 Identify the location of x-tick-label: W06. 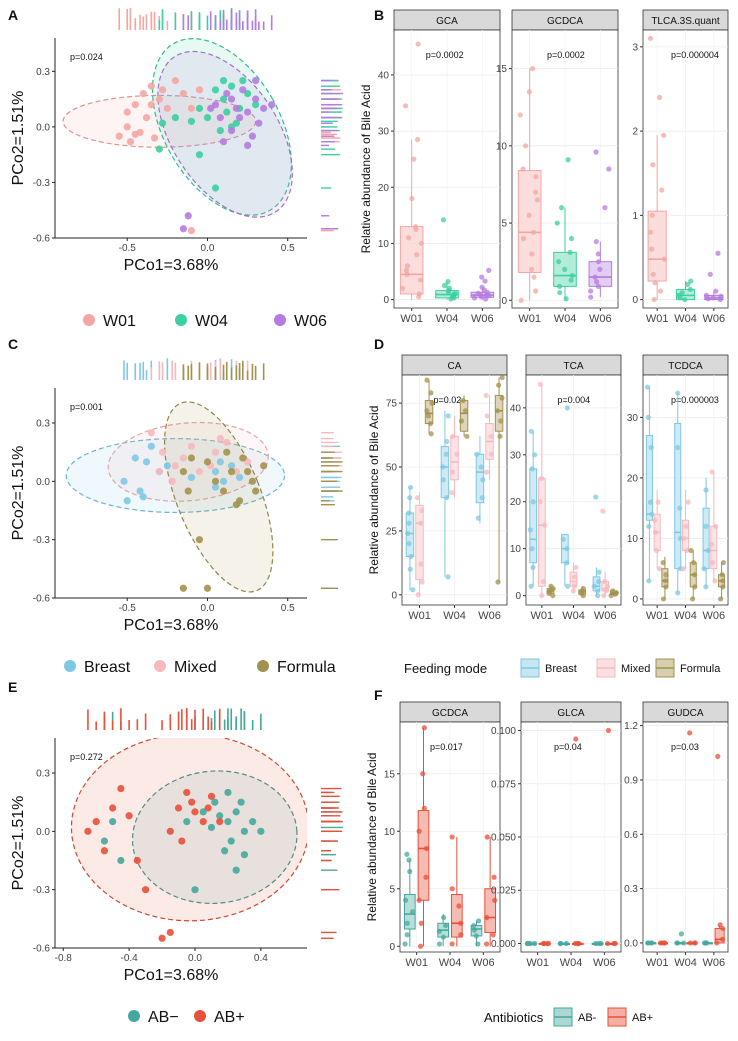
(489, 616).